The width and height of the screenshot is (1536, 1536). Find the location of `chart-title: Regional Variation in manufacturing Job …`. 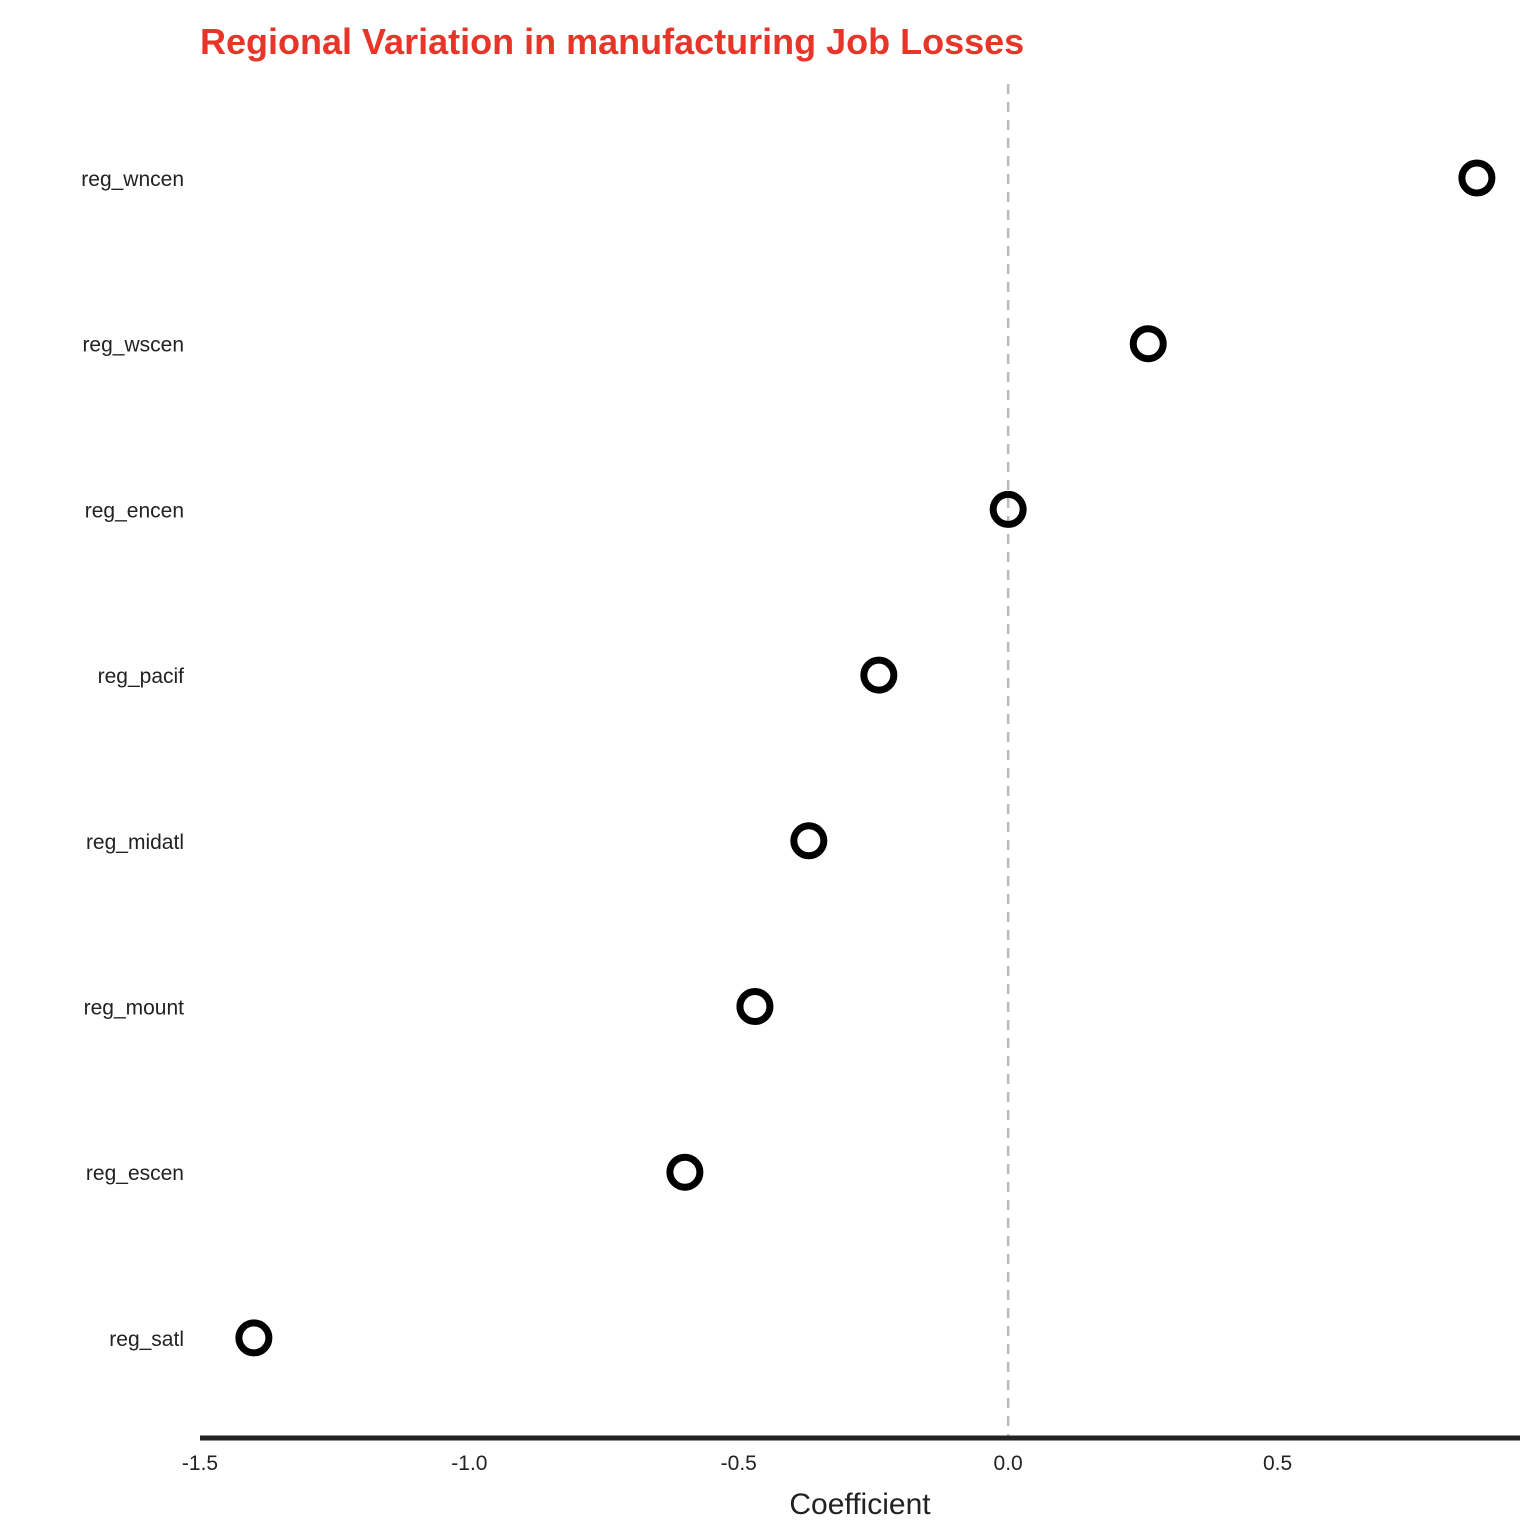

chart-title: Regional Variation in manufacturing Job … is located at coordinates (612, 41).